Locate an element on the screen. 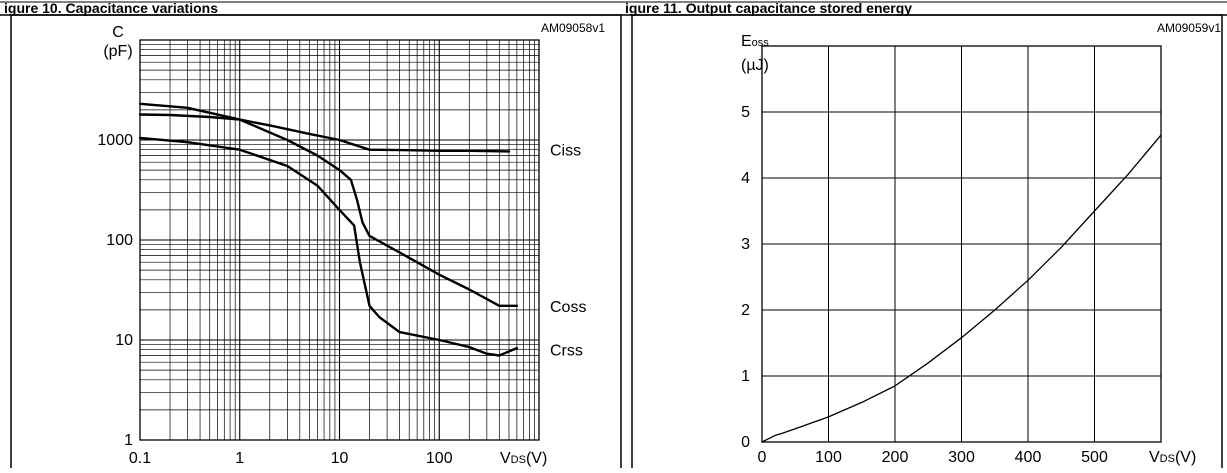 The width and height of the screenshot is (1227, 473). capacitance-x-tick-label: 100 is located at coordinates (439, 458).